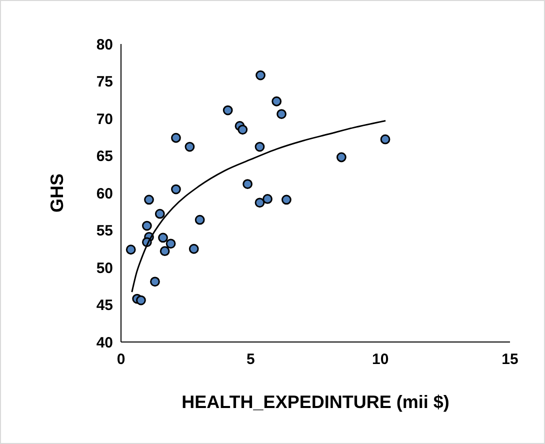  What do you see at coordinates (57, 193) in the screenshot?
I see `y-axis-title: GHS` at bounding box center [57, 193].